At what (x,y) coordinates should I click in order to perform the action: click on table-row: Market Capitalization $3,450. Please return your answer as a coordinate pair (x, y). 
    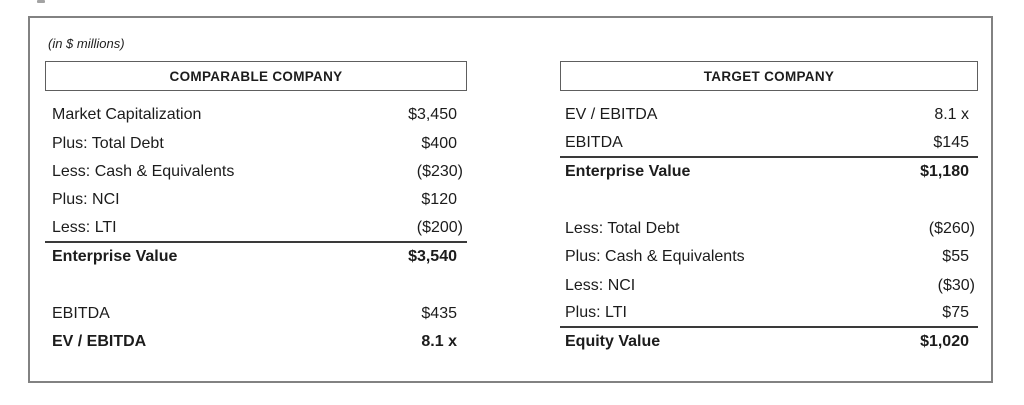
    Looking at the image, I should click on (256, 115).